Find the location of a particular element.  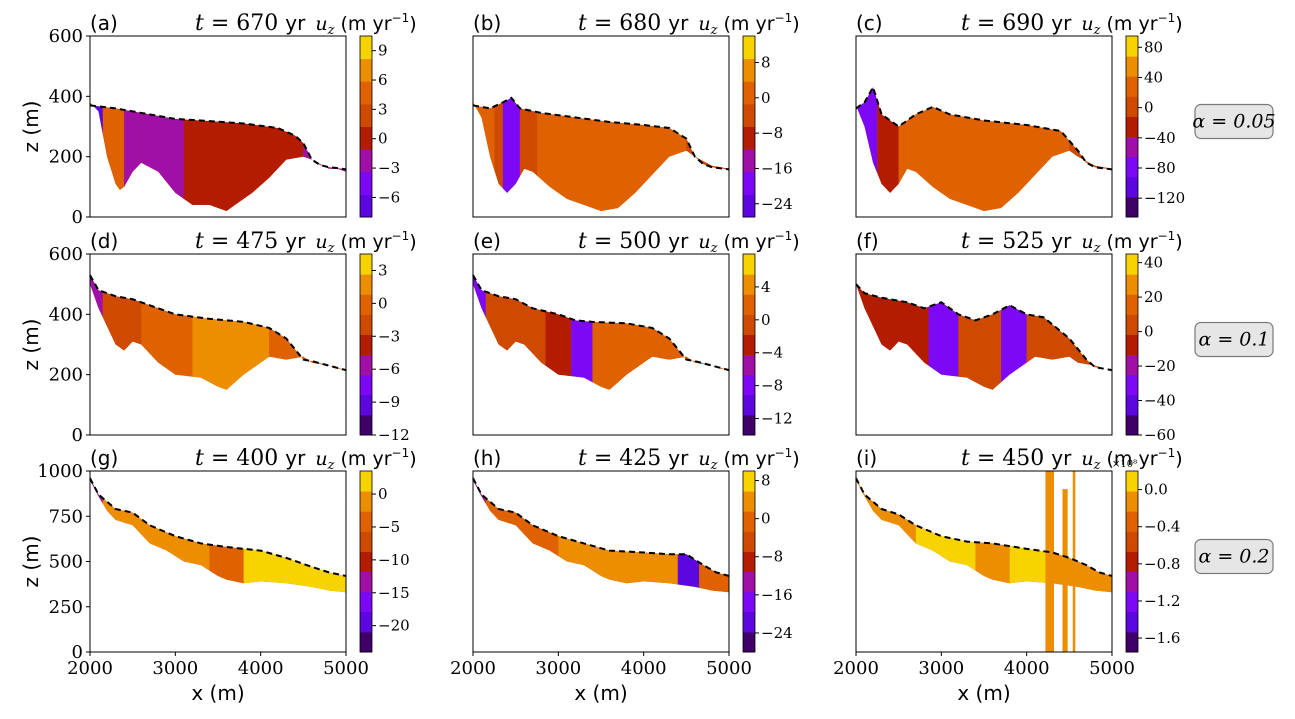

y-tick-label: 250 is located at coordinates (66, 607).